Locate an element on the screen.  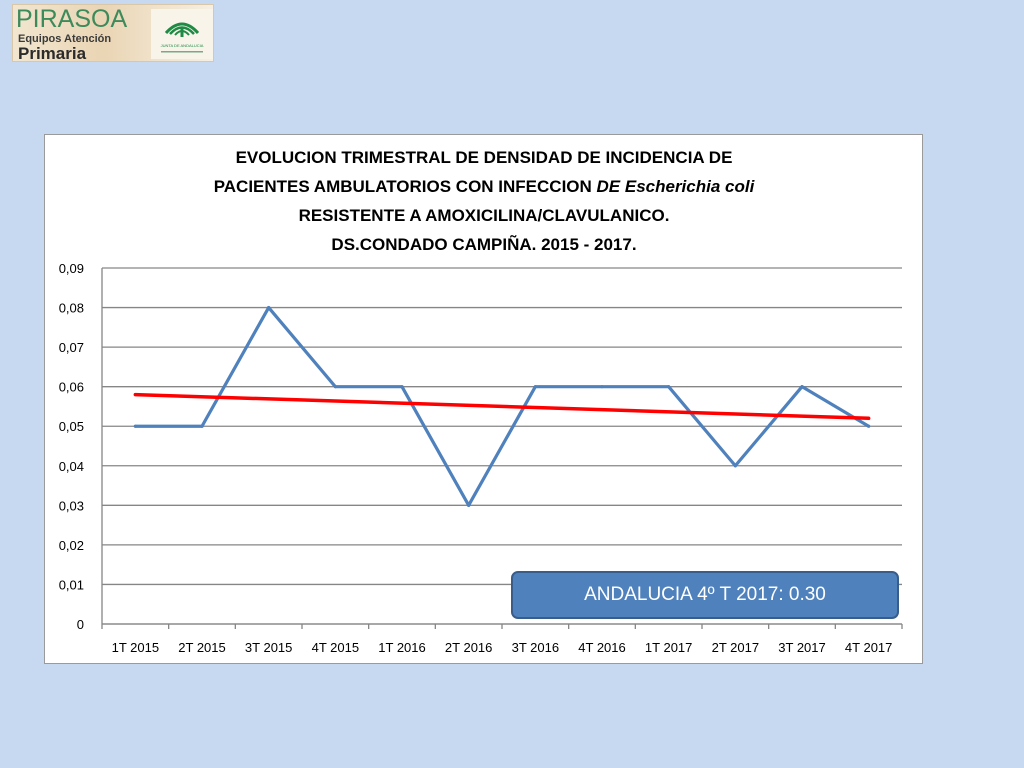
x-tick-label: 2T 2015 is located at coordinates (201, 647).